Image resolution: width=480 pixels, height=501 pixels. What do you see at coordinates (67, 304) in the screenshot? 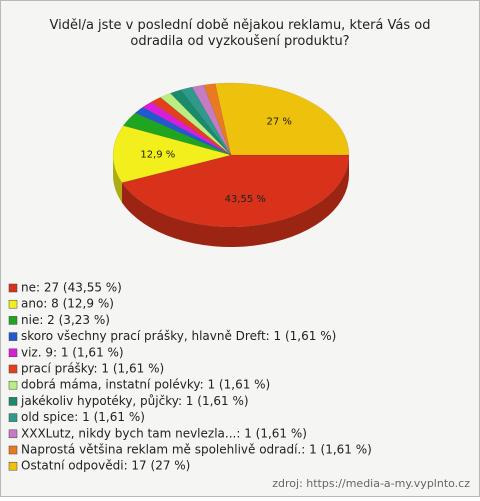
I see `legend-label: ano: 8 (12,9 %)` at bounding box center [67, 304].